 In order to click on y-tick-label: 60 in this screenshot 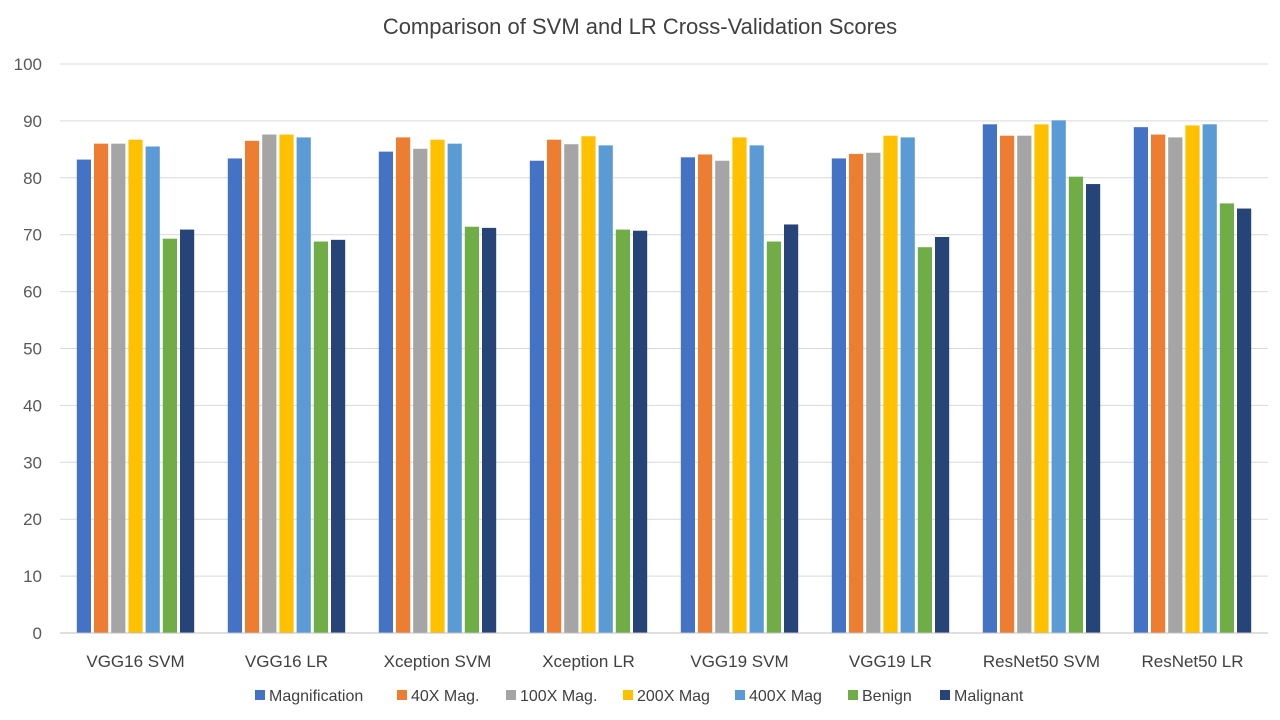, I will do `click(32, 292)`.